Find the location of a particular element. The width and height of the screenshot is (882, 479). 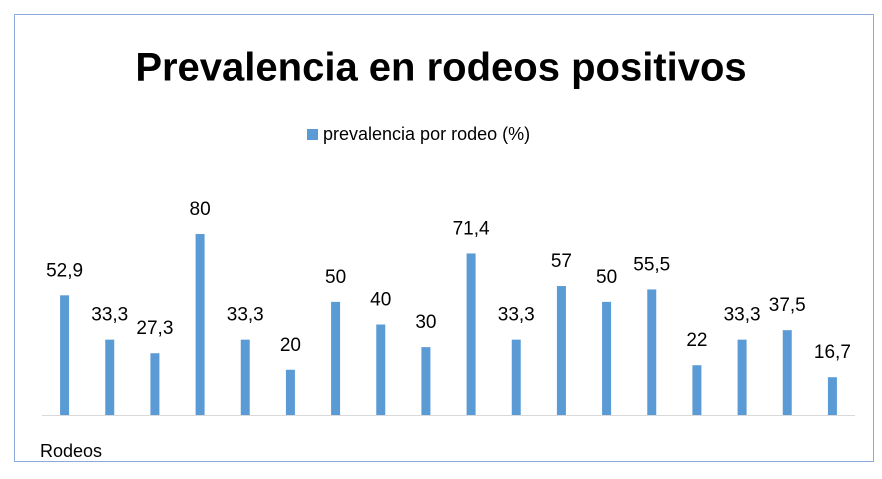

data-label: 55,5 is located at coordinates (651, 264).